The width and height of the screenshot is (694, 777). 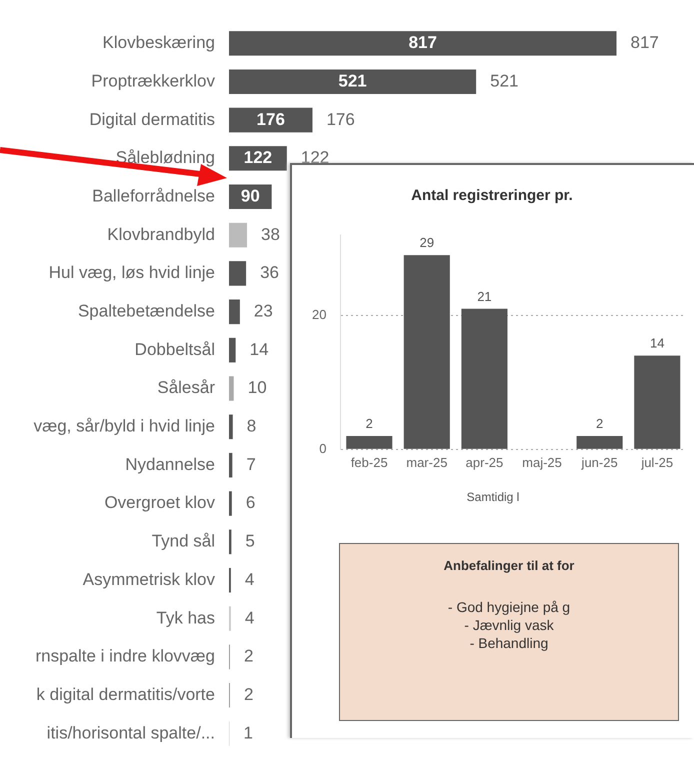 What do you see at coordinates (152, 119) in the screenshot?
I see `y-tick-label: Digital dermatitis` at bounding box center [152, 119].